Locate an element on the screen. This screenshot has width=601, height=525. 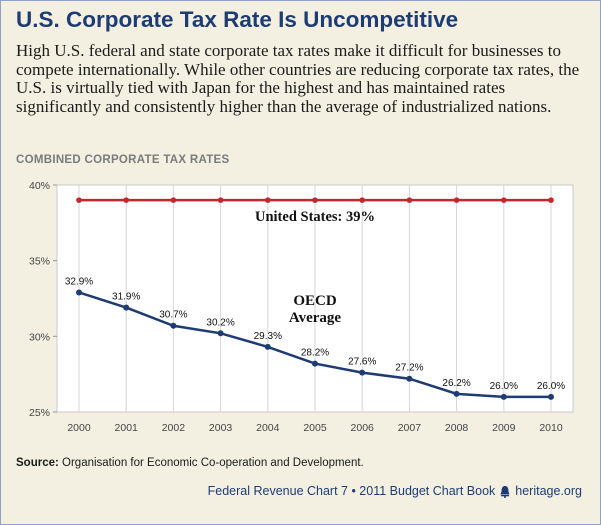
oecd-data-label: 27.2% is located at coordinates (409, 368).